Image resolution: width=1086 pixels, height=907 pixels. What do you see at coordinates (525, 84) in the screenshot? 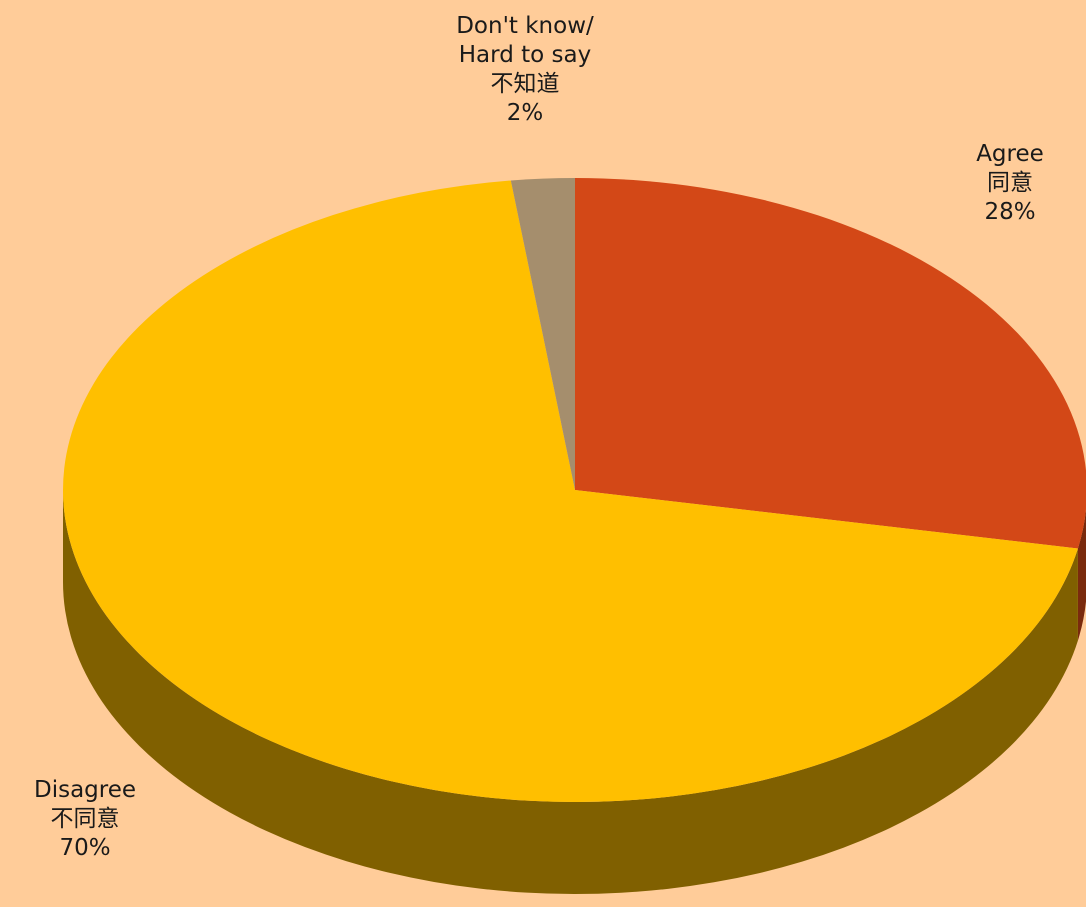
I see `dontknow-label-zh: 不知道` at bounding box center [525, 84].